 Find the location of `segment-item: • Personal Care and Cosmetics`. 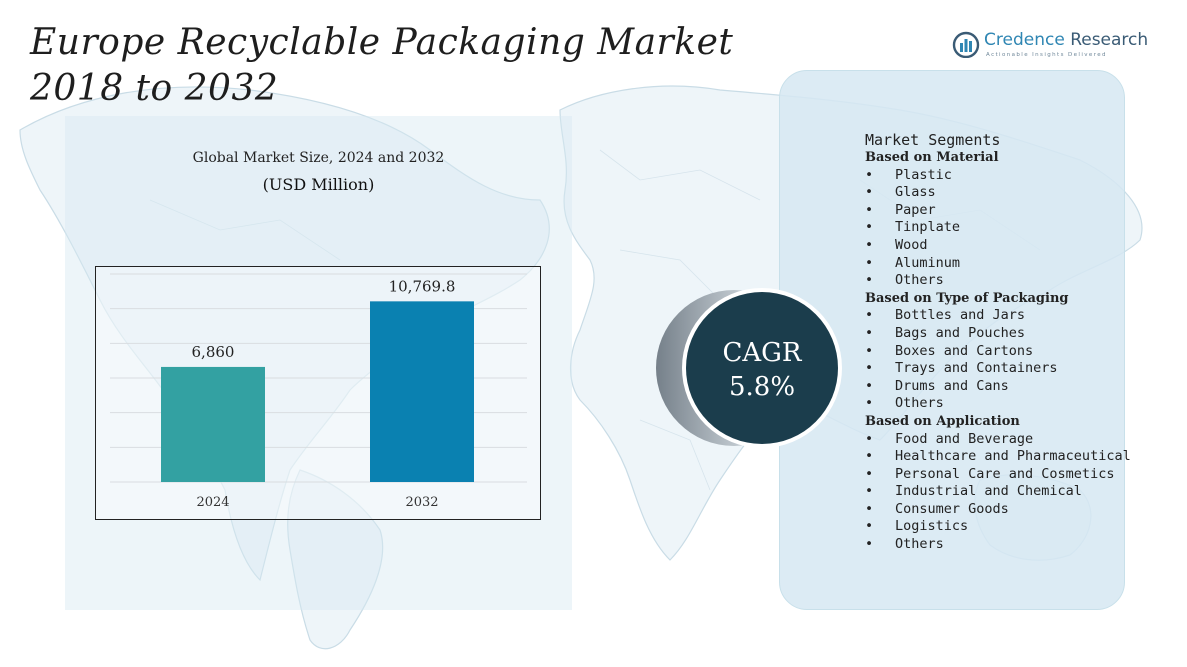

segment-item: • Personal Care and Cosmetics is located at coordinates (998, 475).